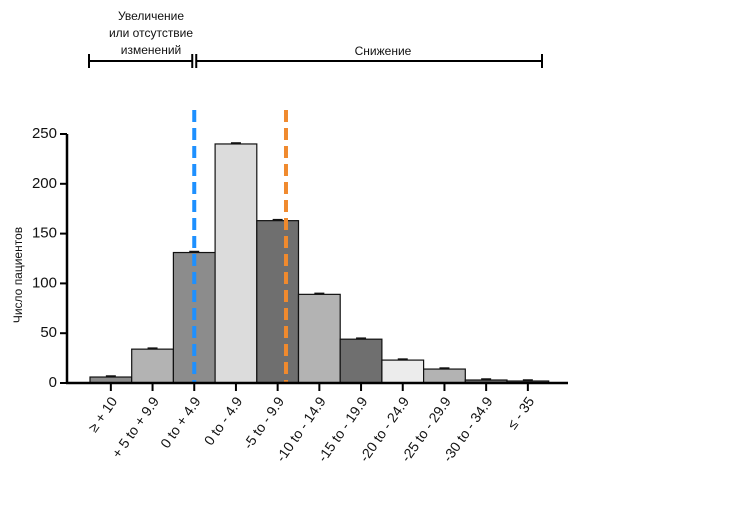  I want to click on reference-lines, so click(240, 246).